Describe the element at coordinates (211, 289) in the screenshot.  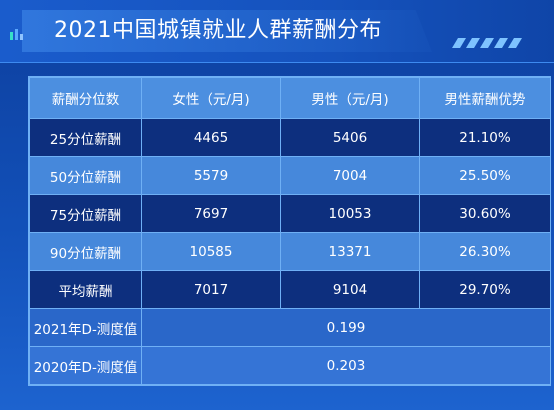
I see `female-value: 7017` at that location.